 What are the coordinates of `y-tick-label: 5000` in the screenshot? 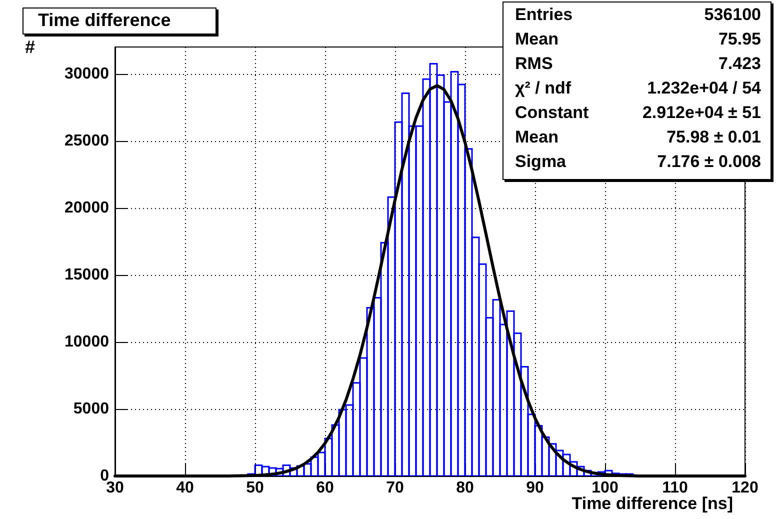 It's located at (91, 409).